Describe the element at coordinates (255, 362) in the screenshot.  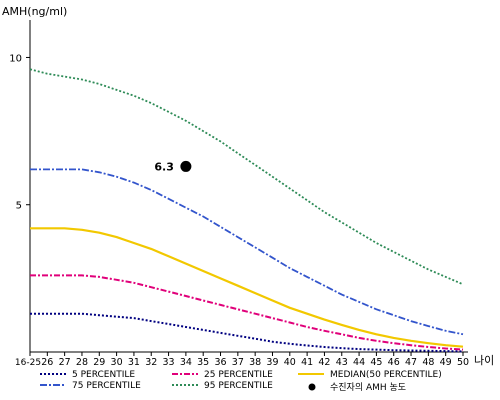
I see `x-tick-label: 38` at that location.